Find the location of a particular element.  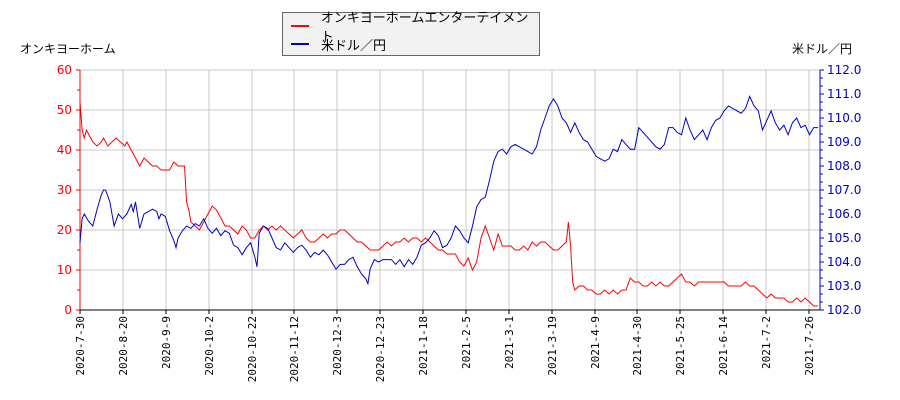

legend-swatch-blue is located at coordinates (300, 44).